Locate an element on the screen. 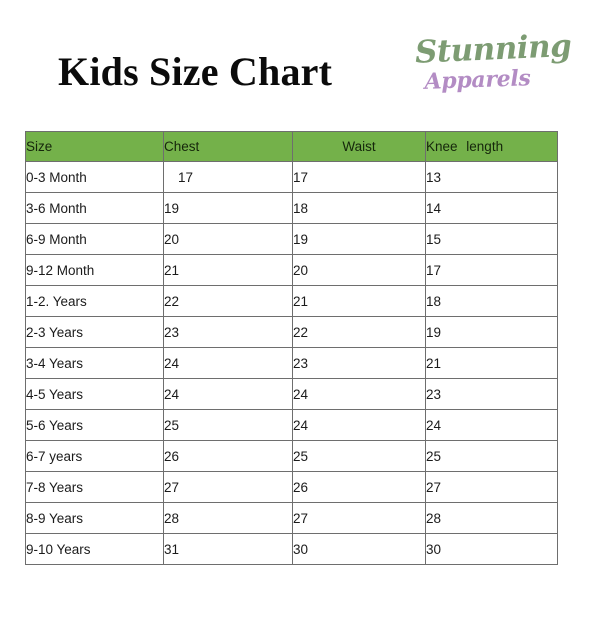 The image size is (600, 618). table-row: 6-7 years 26 25 25 is located at coordinates (291, 456).